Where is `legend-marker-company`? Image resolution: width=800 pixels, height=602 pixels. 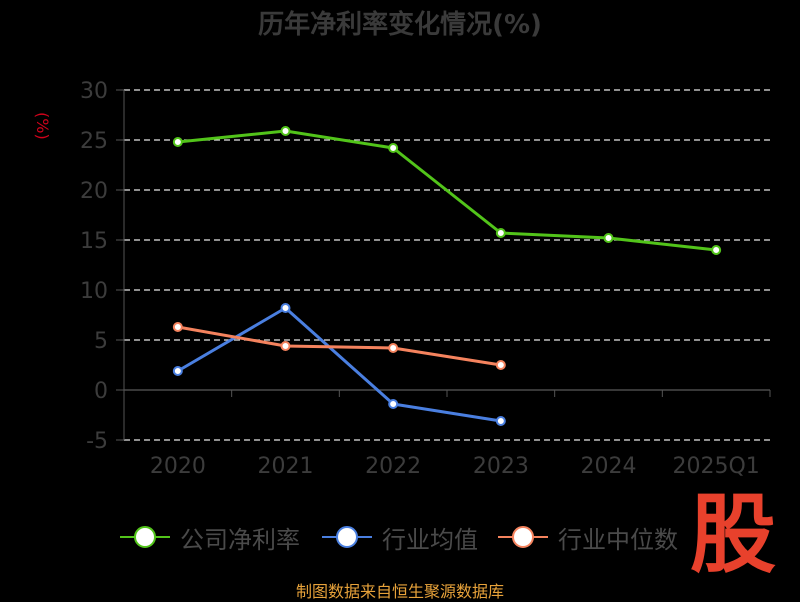 legend-marker-company is located at coordinates (145, 537).